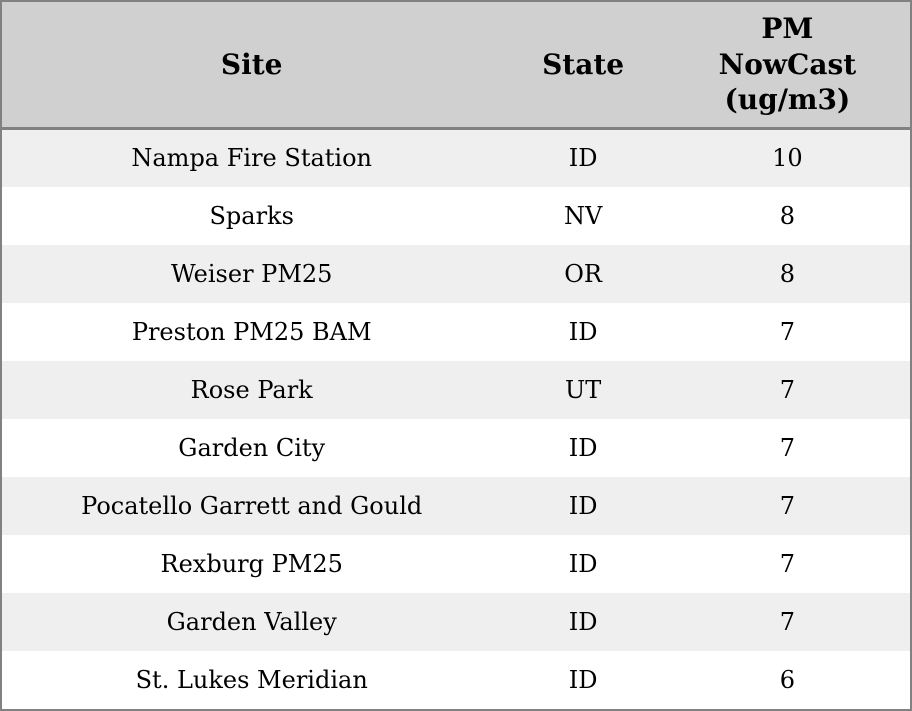 The width and height of the screenshot is (912, 711). What do you see at coordinates (251, 389) in the screenshot?
I see `cell-site: Rose Park` at bounding box center [251, 389].